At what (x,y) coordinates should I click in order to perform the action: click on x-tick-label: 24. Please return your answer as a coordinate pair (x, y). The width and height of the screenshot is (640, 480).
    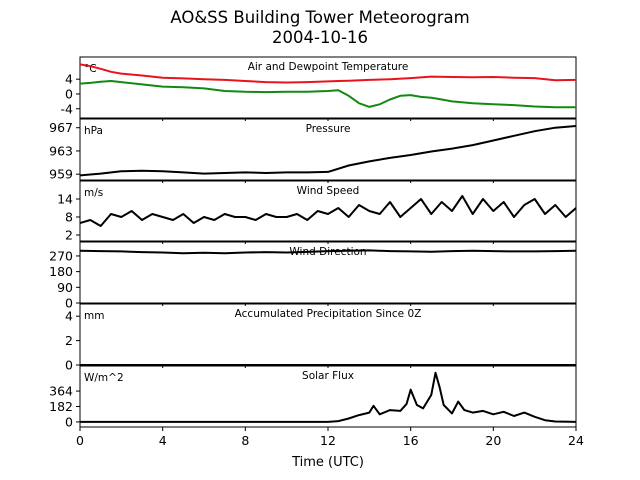
    Looking at the image, I should click on (576, 440).